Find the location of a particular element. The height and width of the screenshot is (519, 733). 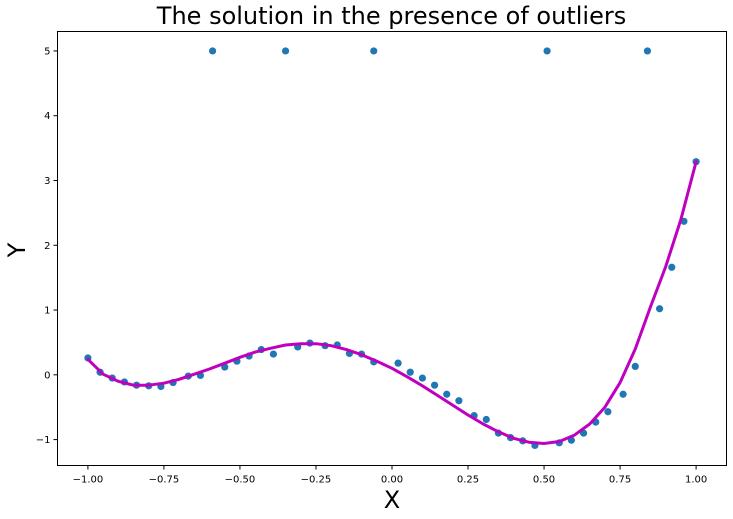

y-tick-label: −1 is located at coordinates (43, 440).